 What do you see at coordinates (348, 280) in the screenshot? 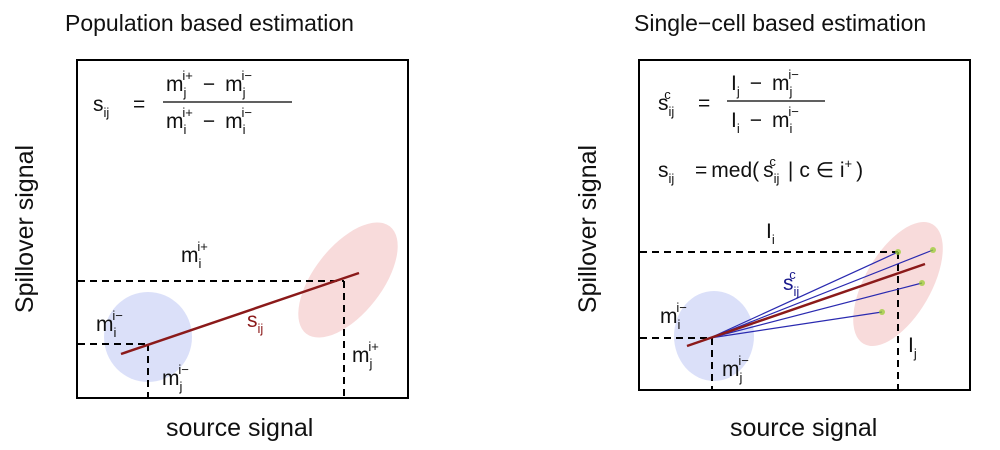
I see `population-ellipse-positive` at bounding box center [348, 280].